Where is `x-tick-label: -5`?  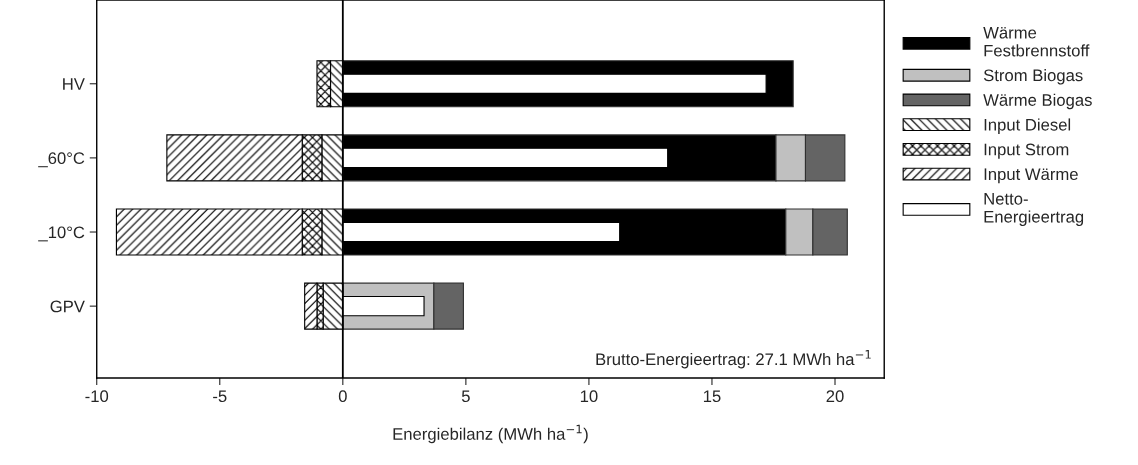 x-tick-label: -5 is located at coordinates (220, 396).